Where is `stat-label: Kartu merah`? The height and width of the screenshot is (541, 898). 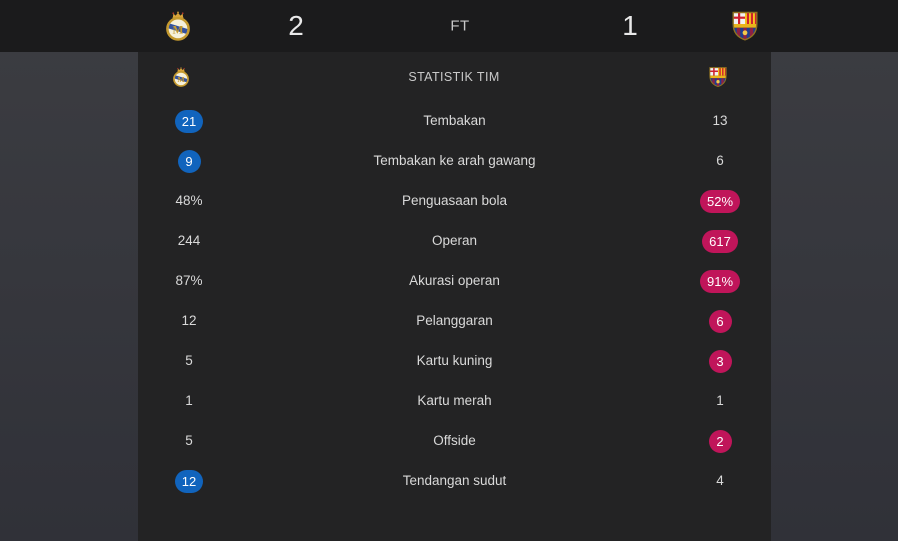
stat-label: Kartu merah is located at coordinates (454, 400).